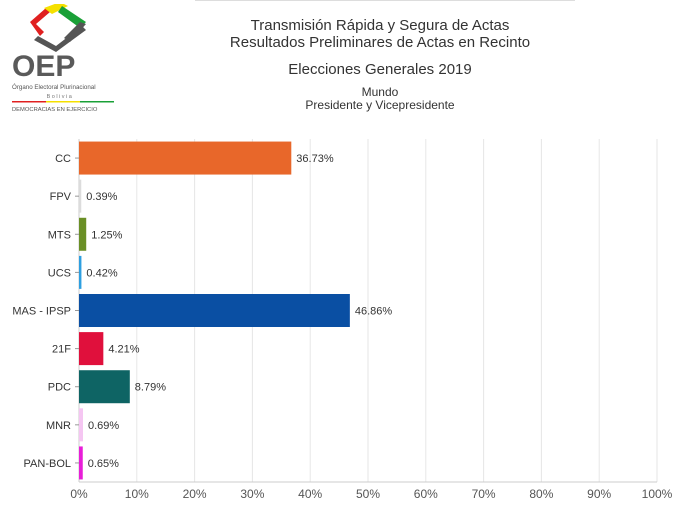  Describe the element at coordinates (80, 196) in the screenshot. I see `bar-fpv` at that location.